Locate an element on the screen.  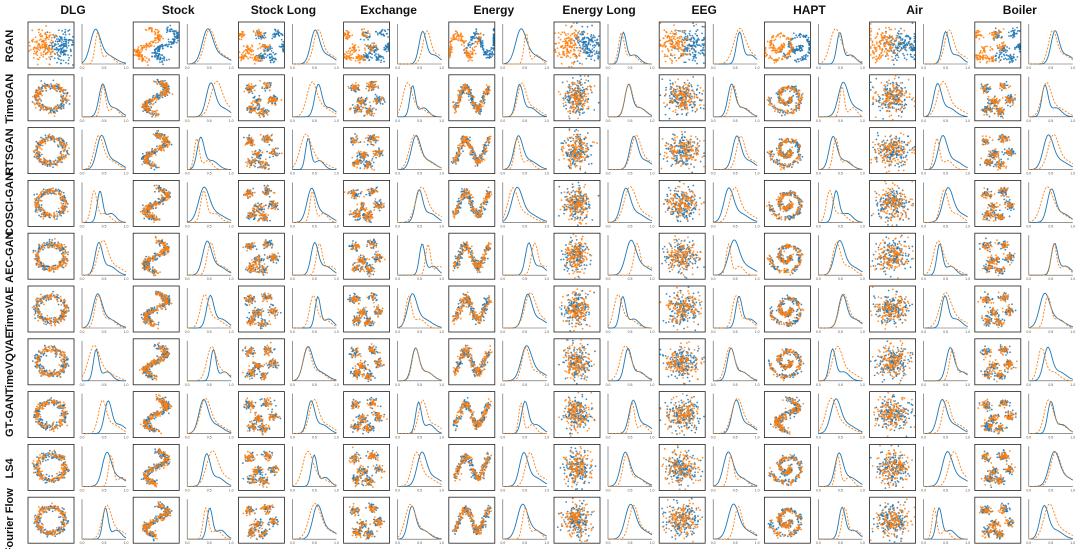
synthetic-density-curve is located at coordinates (419, 47).